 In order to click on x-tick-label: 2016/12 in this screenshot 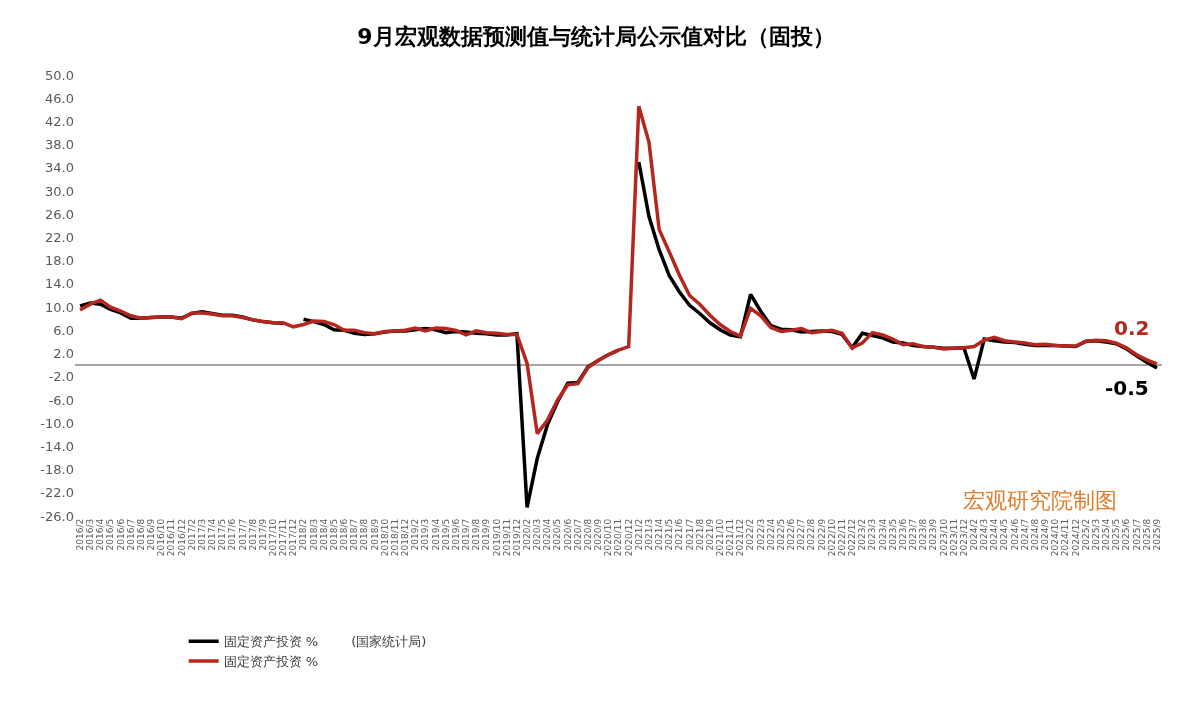, I will do `click(181, 537)`.